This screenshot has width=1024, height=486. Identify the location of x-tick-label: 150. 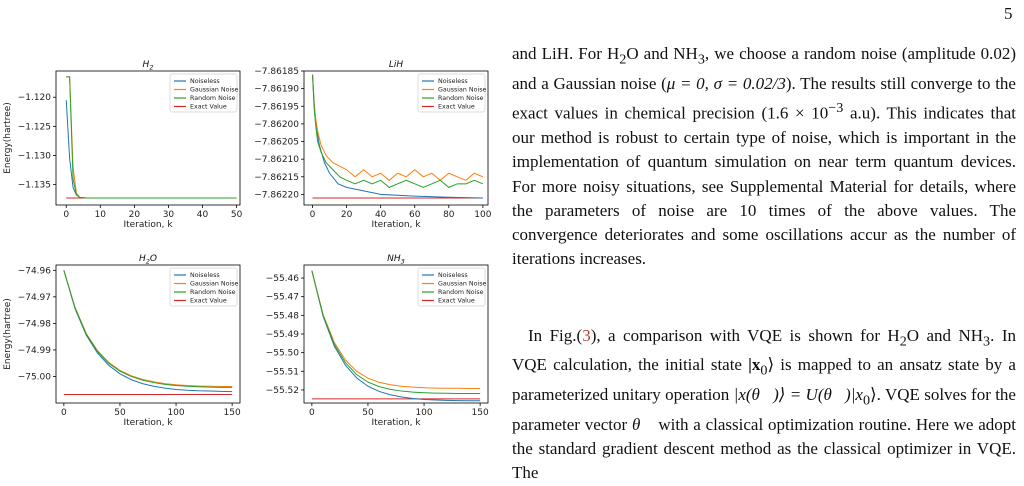
(480, 413).